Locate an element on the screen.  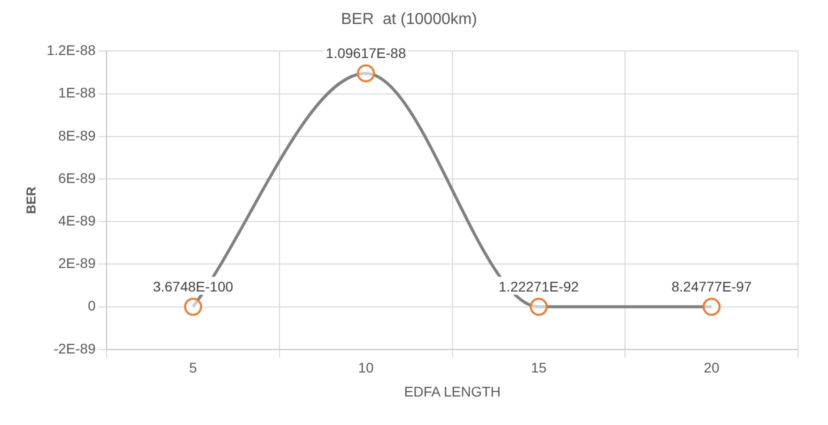
y-tick-label: 1E-88 is located at coordinates (77, 92).